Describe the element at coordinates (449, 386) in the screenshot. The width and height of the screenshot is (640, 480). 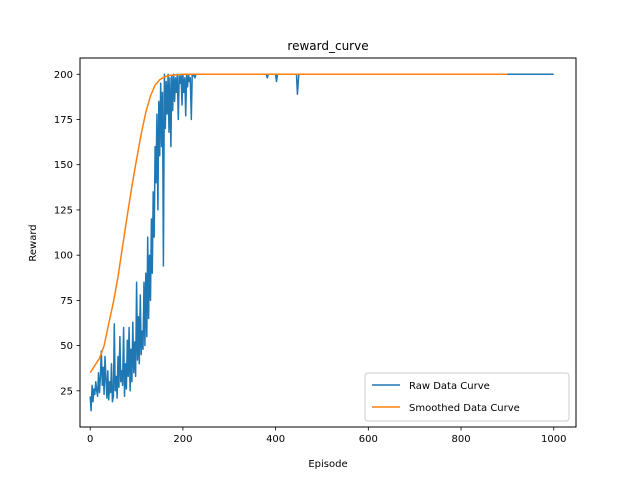
I see `legend-label-raw: Raw Data Curve` at that location.